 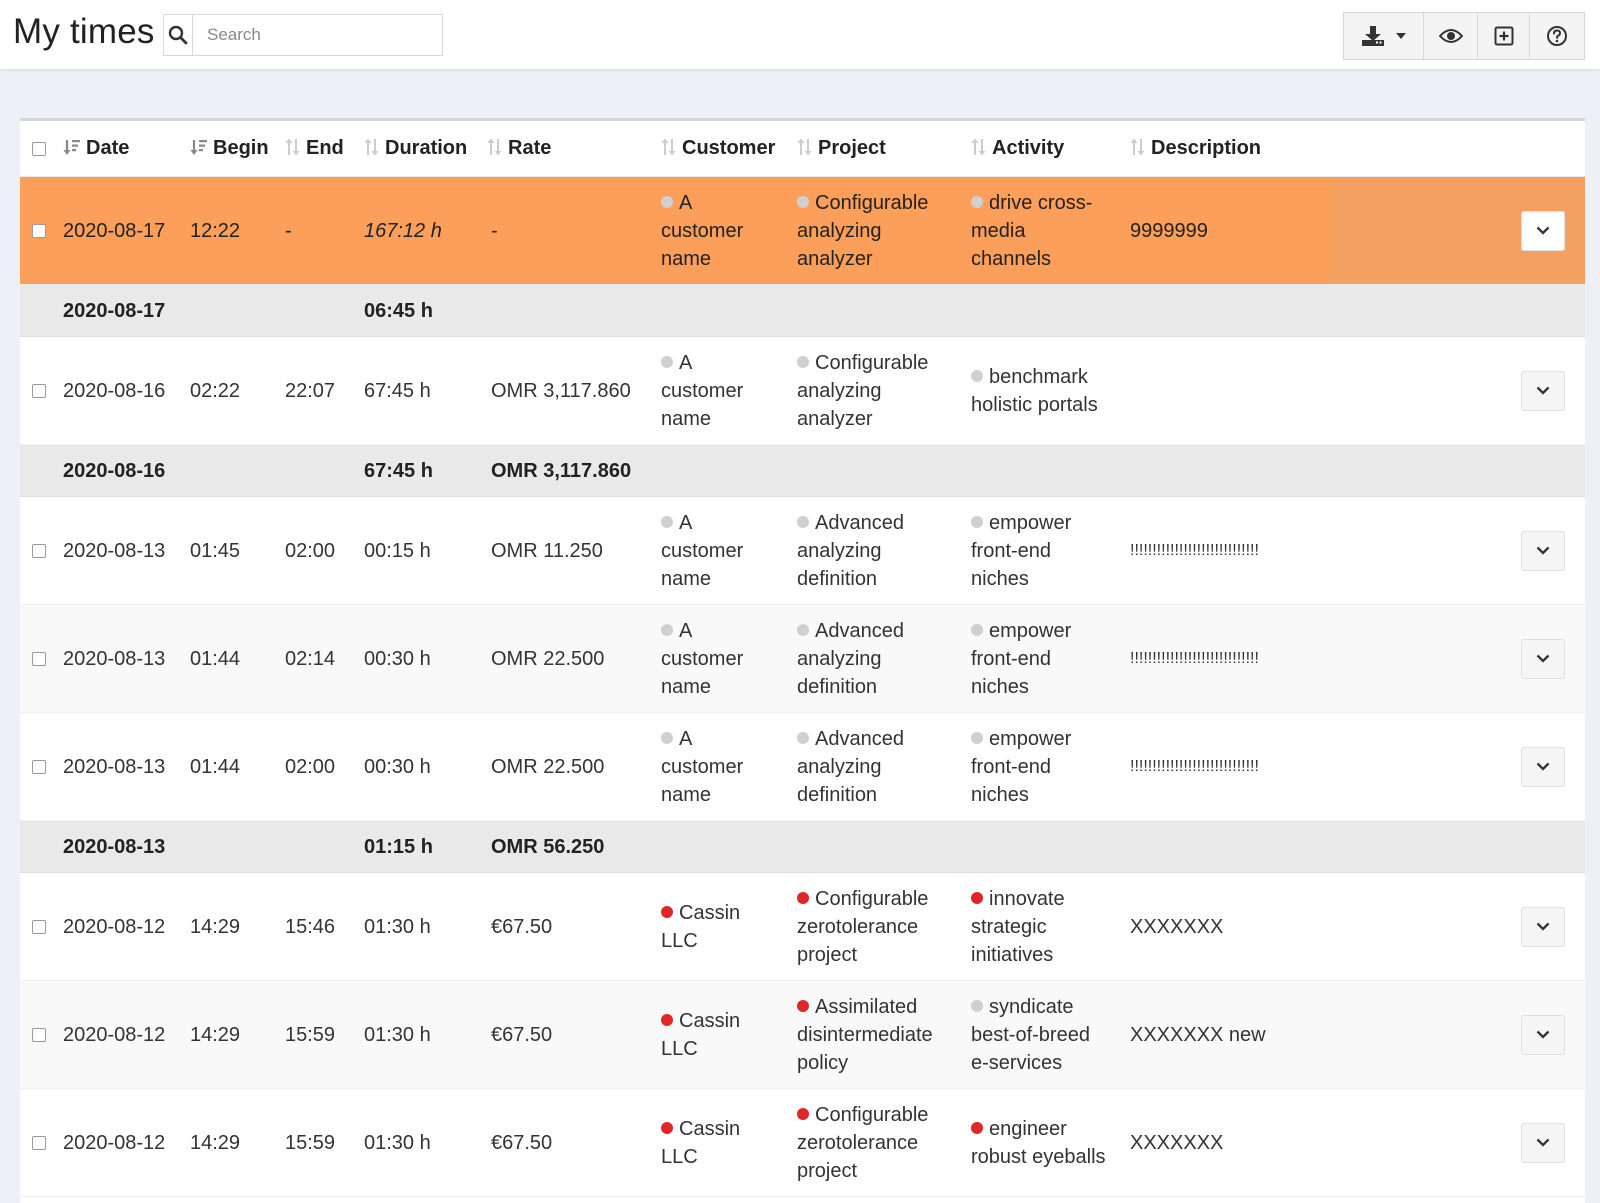 I want to click on summary-rate, so click(x=642, y=310).